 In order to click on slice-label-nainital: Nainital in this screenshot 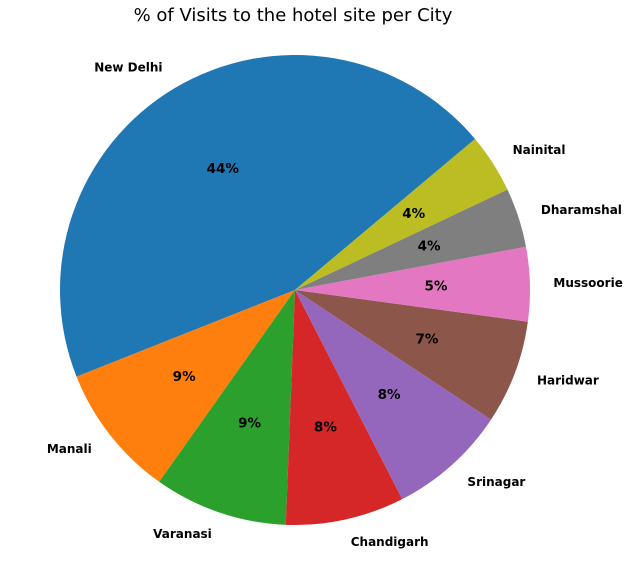, I will do `click(539, 150)`.